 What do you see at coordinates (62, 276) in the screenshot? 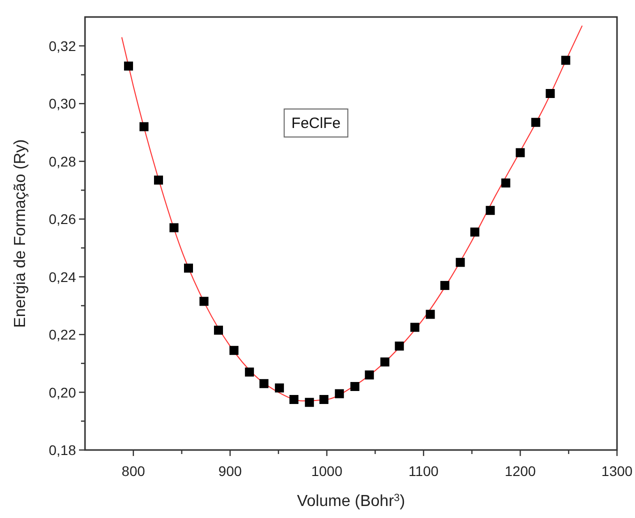
I see `y-tick-label: 0,24` at bounding box center [62, 276].